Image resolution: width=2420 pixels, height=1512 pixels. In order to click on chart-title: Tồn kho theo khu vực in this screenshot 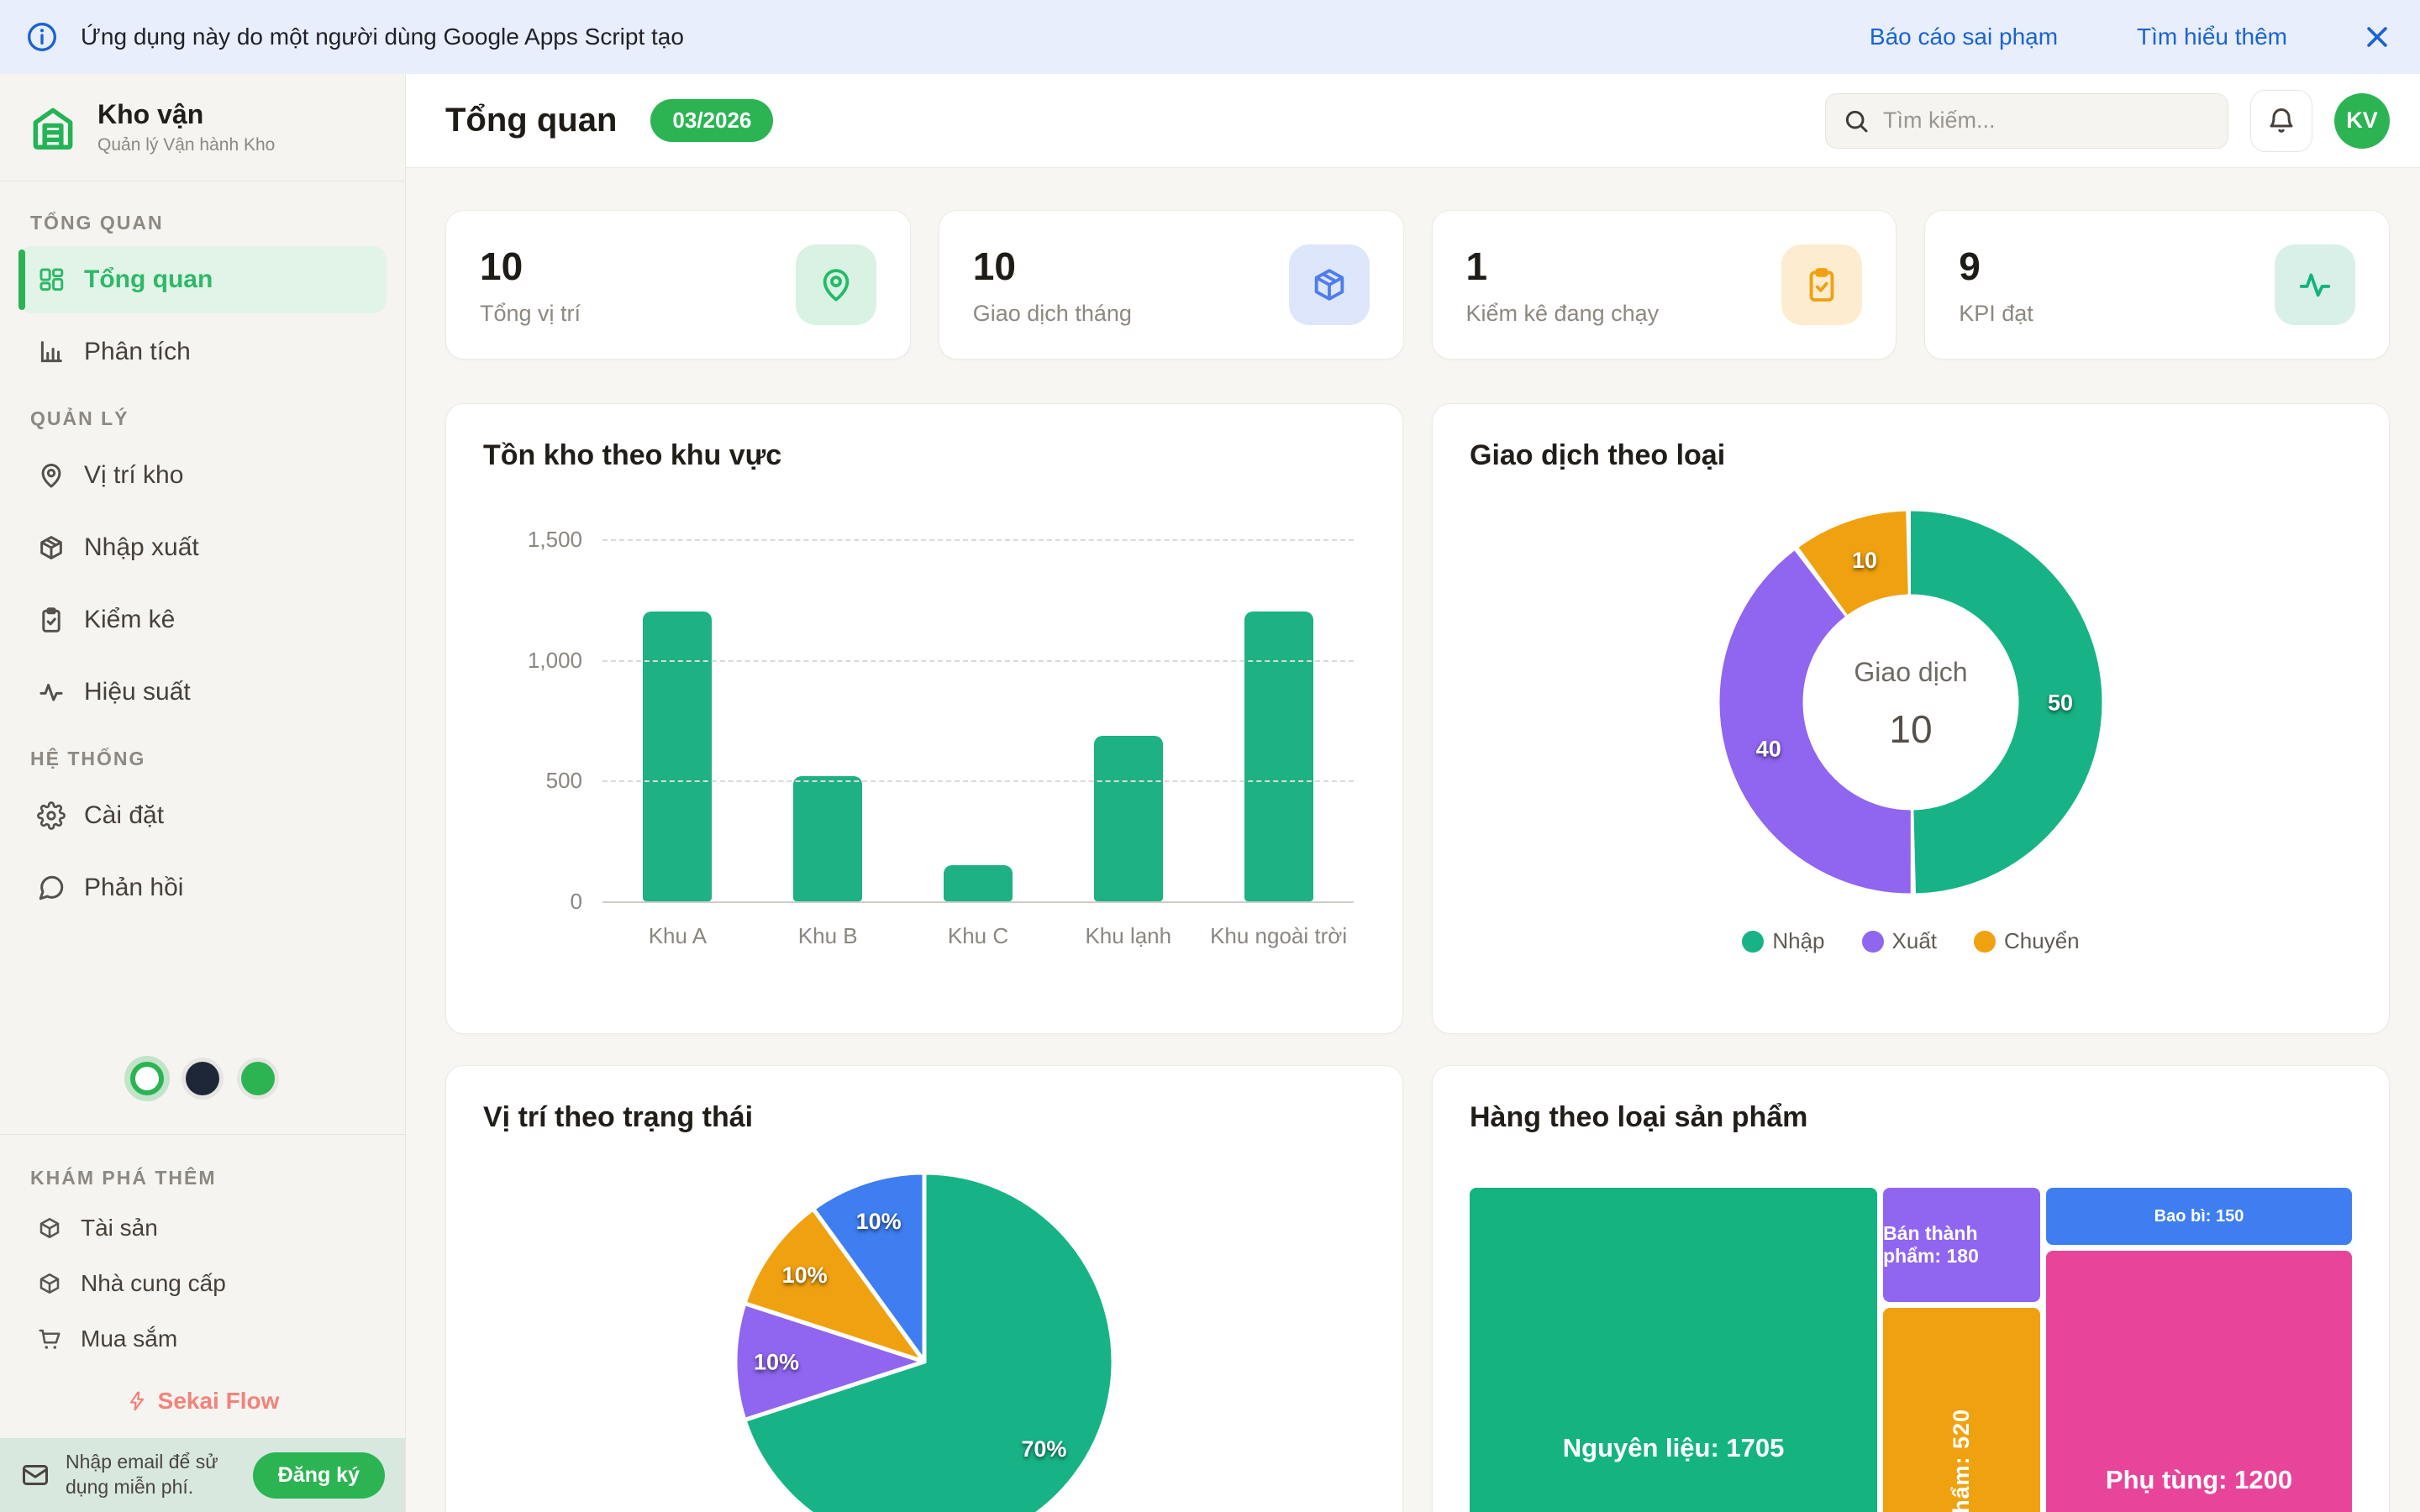, I will do `click(632, 455)`.